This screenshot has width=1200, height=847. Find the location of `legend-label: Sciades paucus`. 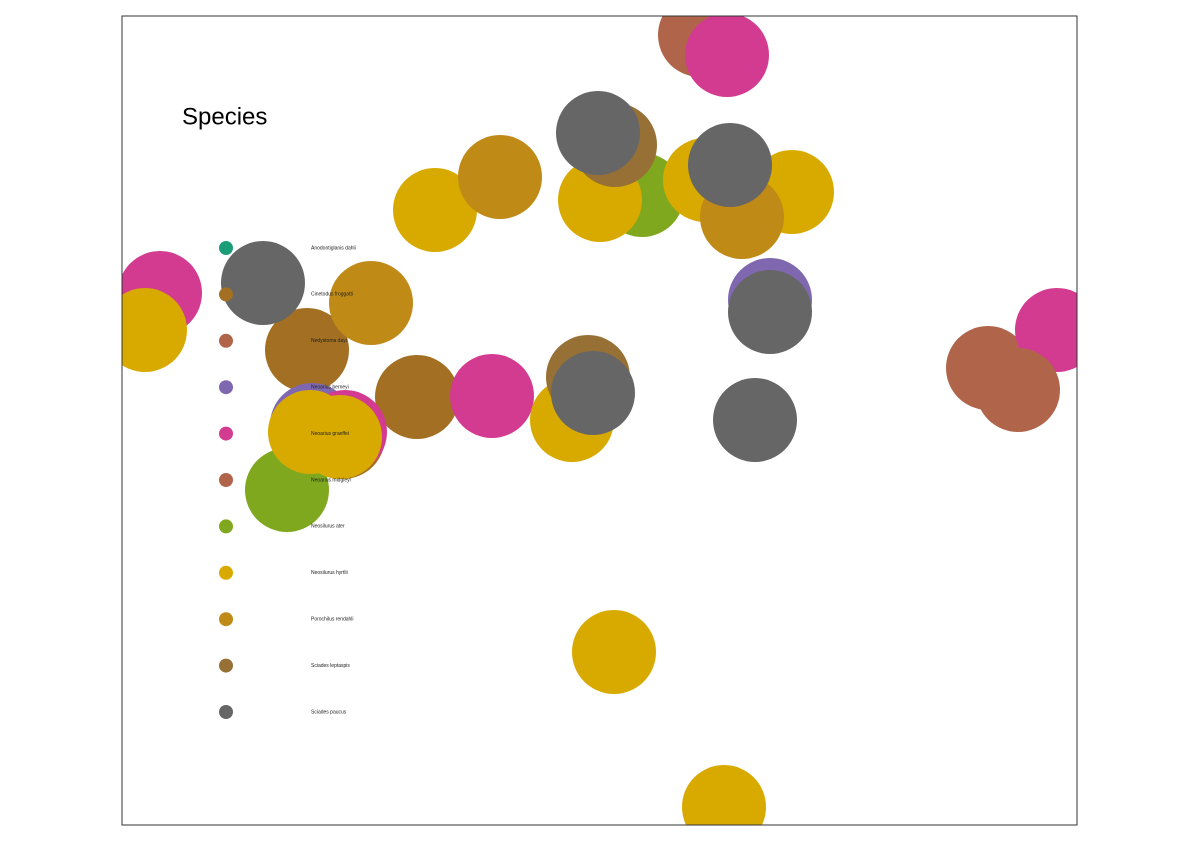

legend-label: Sciades paucus is located at coordinates (329, 712).